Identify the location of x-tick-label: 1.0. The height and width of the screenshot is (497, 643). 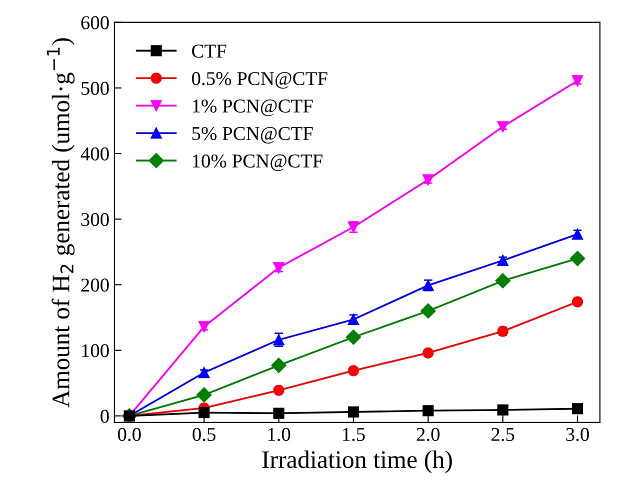
(279, 435).